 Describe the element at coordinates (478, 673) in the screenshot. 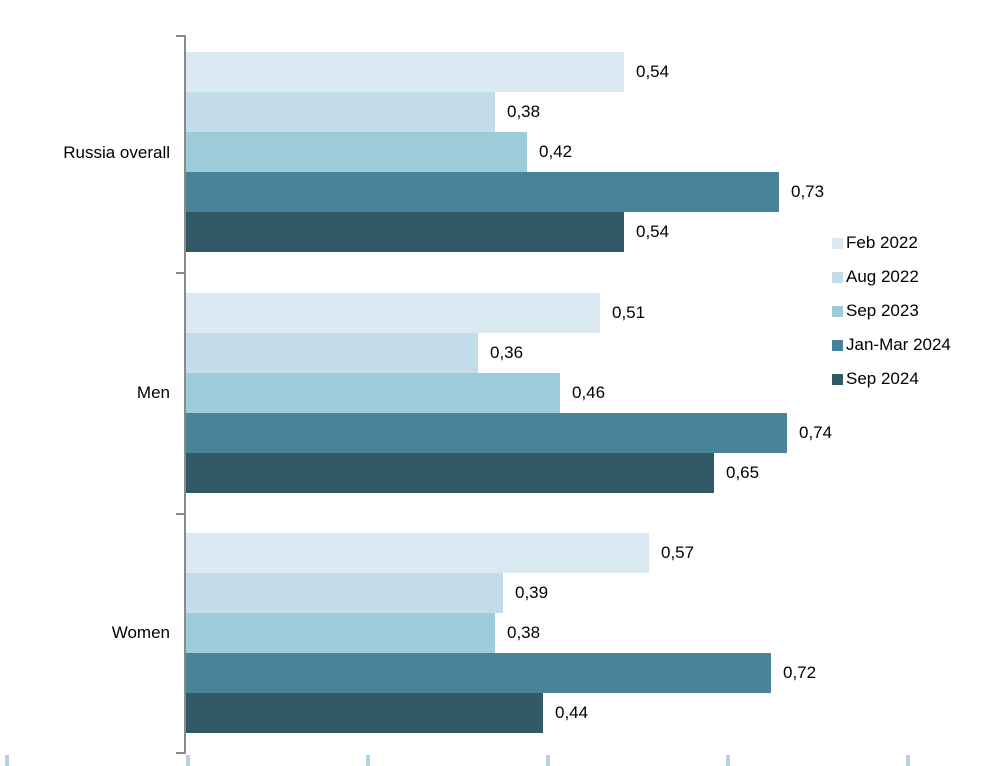

I see `bar-women-jan-mar-2024` at that location.